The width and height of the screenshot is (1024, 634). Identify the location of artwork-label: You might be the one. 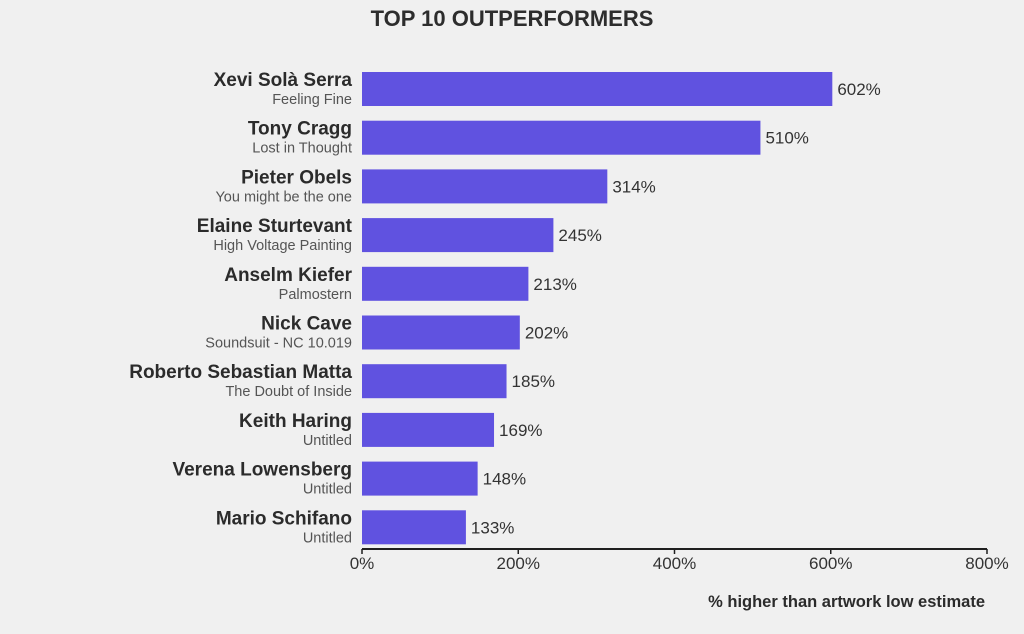
(283, 197).